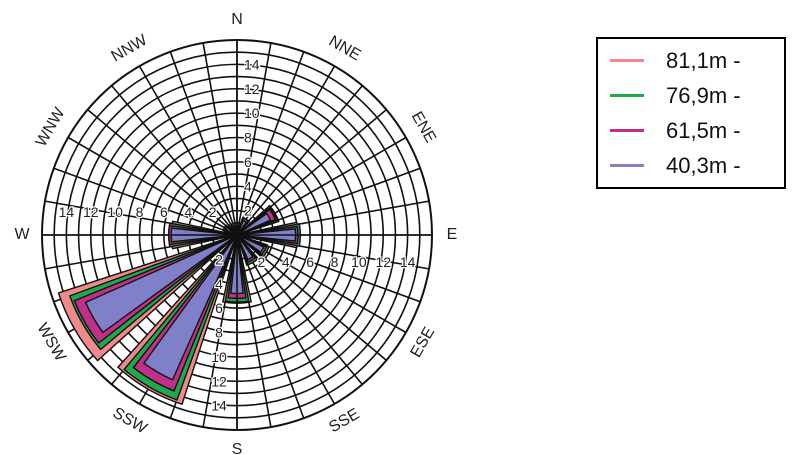  I want to click on legend-item: 61,5m -, so click(697, 130).